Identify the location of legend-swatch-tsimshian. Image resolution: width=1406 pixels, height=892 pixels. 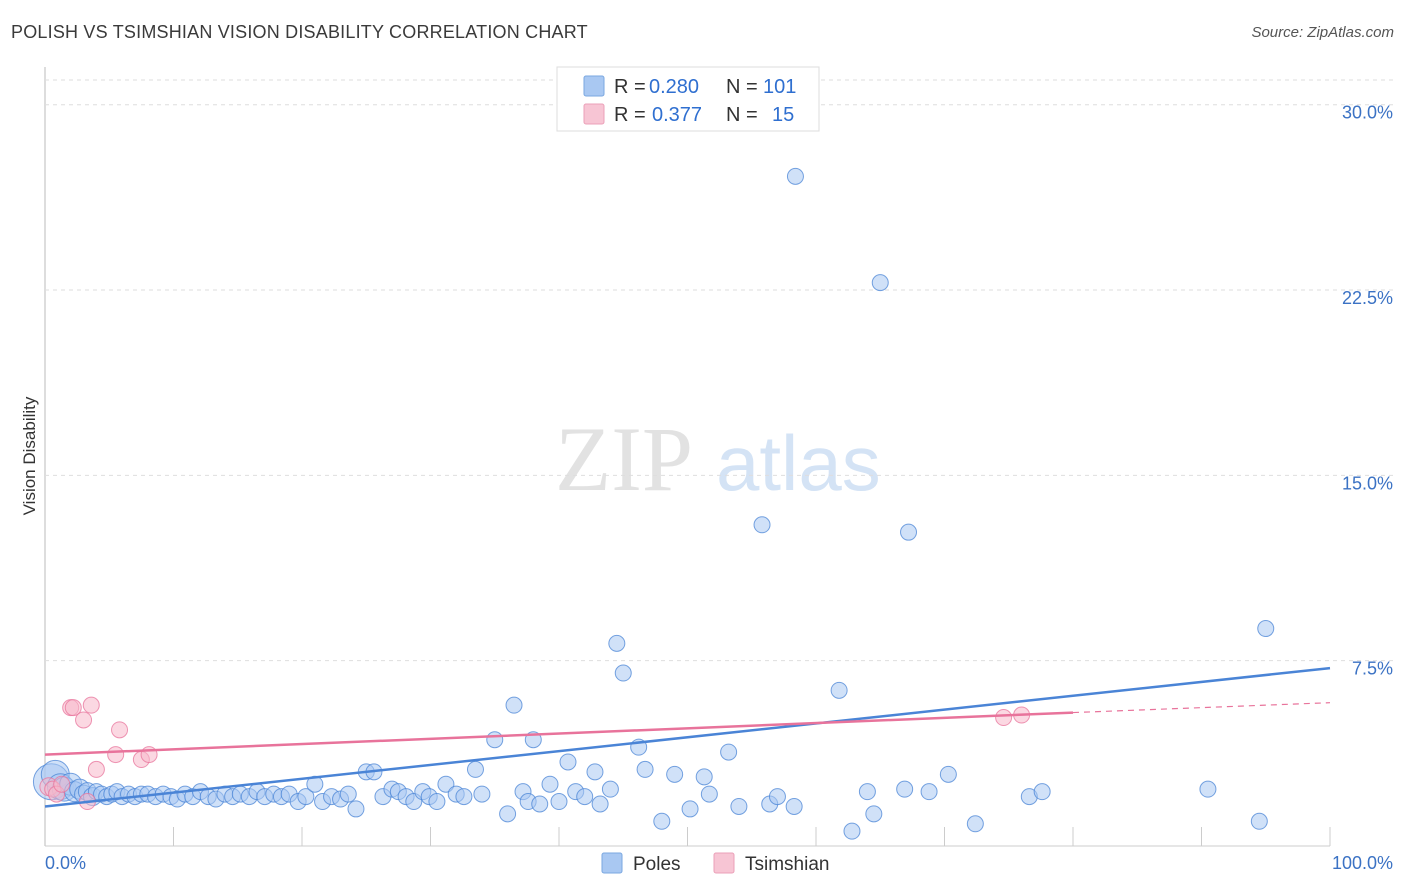
(594, 114).